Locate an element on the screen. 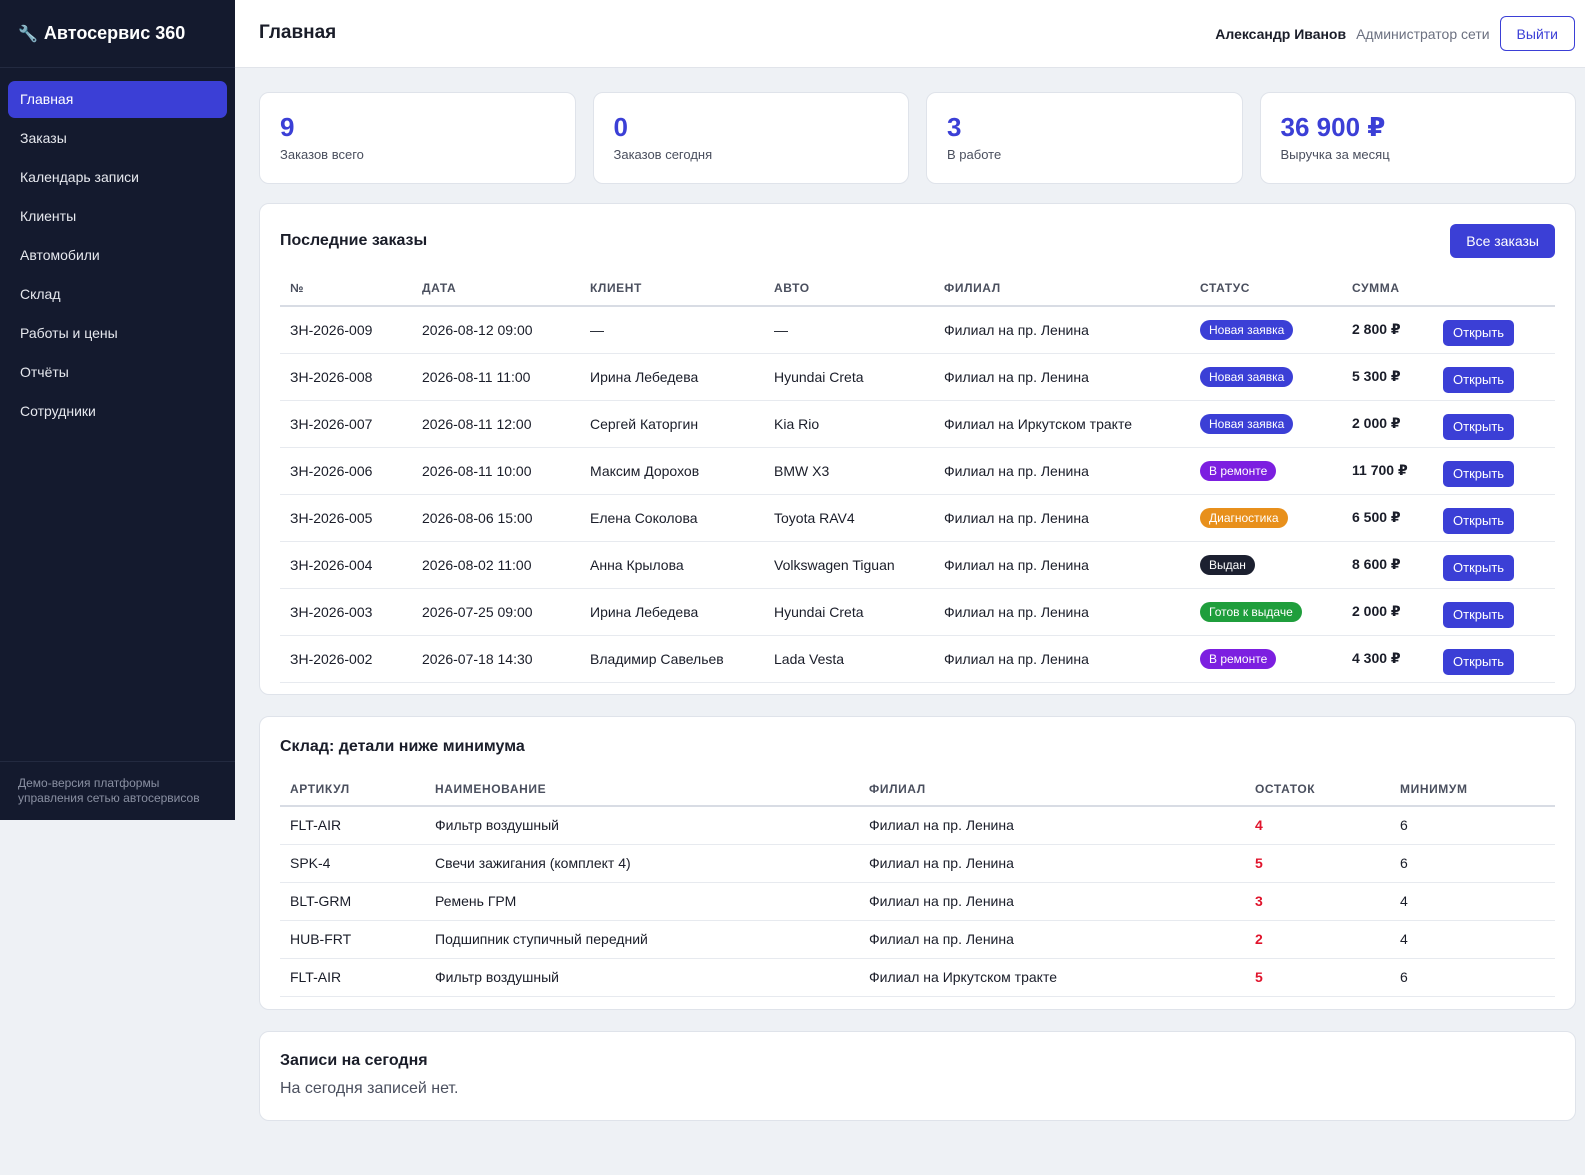  order-number: ЗН-2026-005 is located at coordinates (346, 518).